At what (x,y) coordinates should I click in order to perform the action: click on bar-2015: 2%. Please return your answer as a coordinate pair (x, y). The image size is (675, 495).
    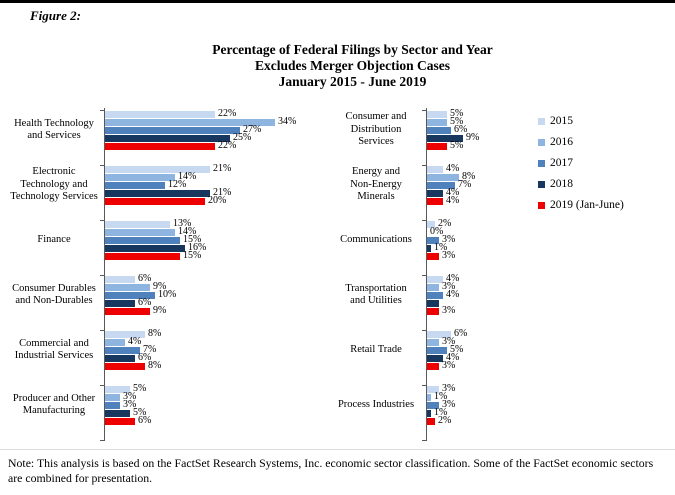
    Looking at the image, I should click on (439, 224).